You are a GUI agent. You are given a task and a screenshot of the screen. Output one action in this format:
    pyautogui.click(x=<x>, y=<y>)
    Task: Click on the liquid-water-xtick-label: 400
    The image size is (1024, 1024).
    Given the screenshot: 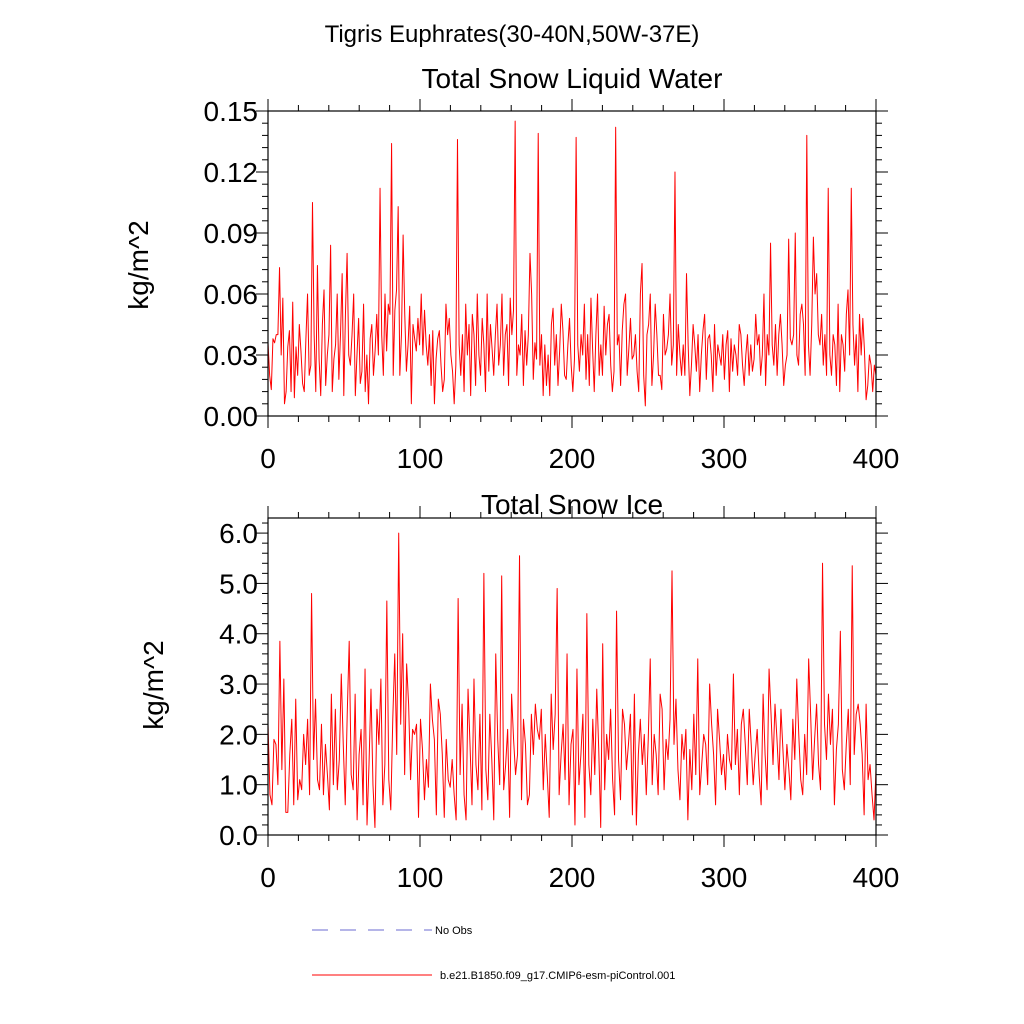 What is the action you would take?
    pyautogui.click(x=876, y=458)
    